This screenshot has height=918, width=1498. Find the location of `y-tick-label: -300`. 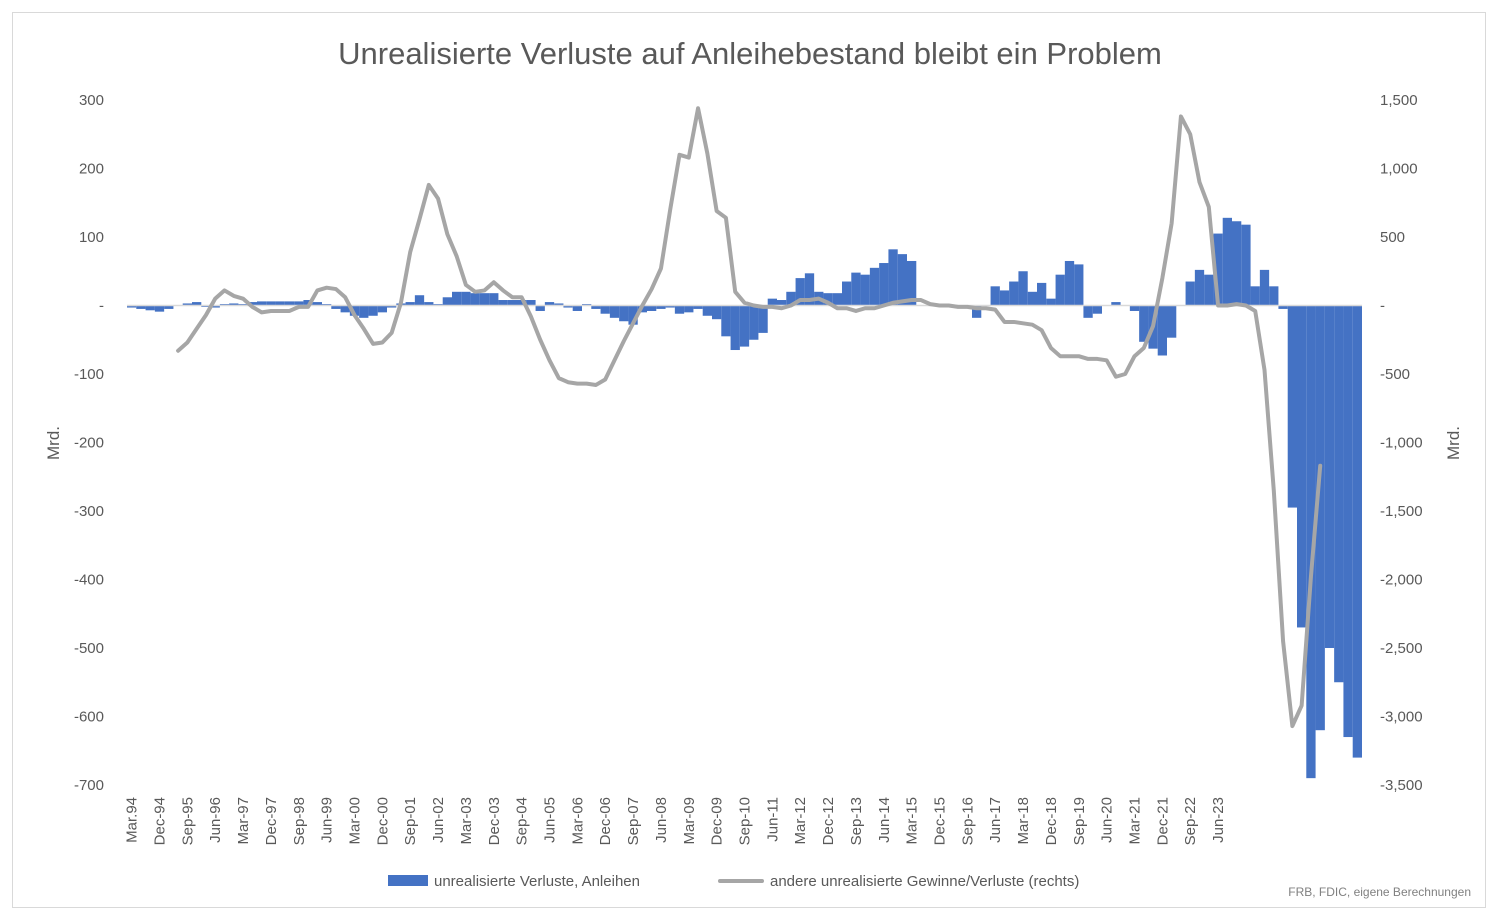

y-tick-label: -300 is located at coordinates (89, 511).